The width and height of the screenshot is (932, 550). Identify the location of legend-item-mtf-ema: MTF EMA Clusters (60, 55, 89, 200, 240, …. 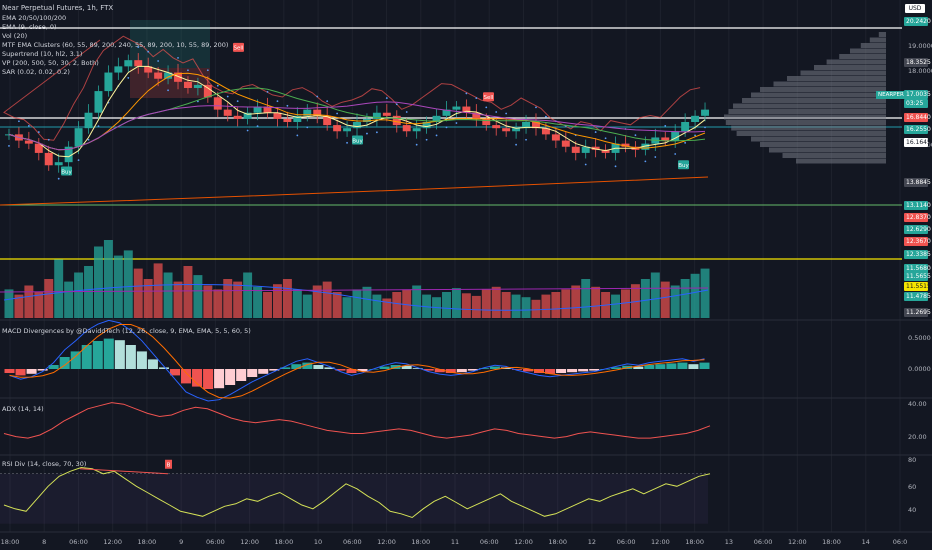
(115, 45).